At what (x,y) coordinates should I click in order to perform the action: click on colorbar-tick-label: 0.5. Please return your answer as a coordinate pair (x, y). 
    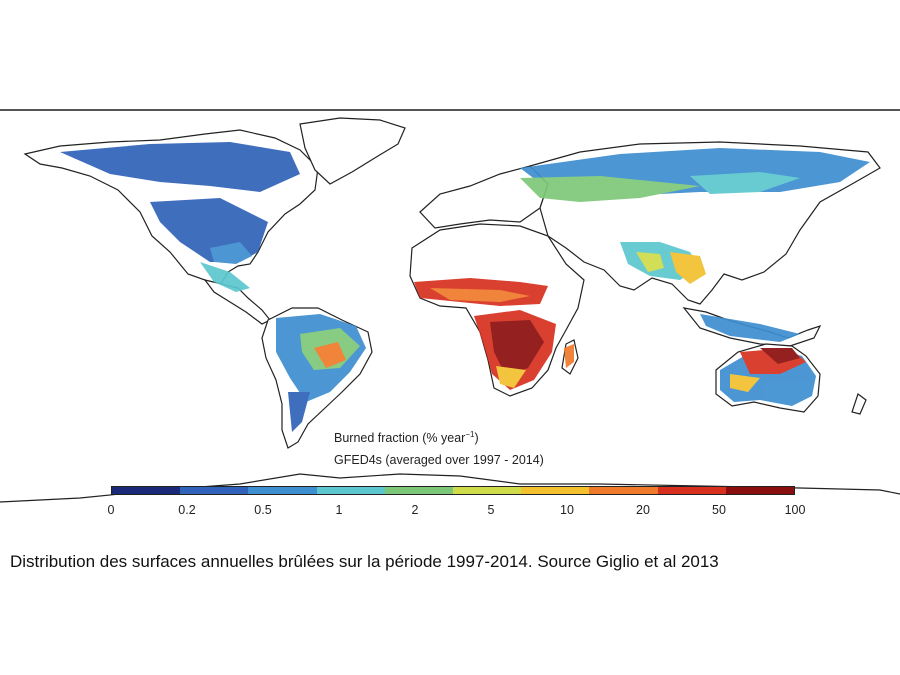
    Looking at the image, I should click on (263, 510).